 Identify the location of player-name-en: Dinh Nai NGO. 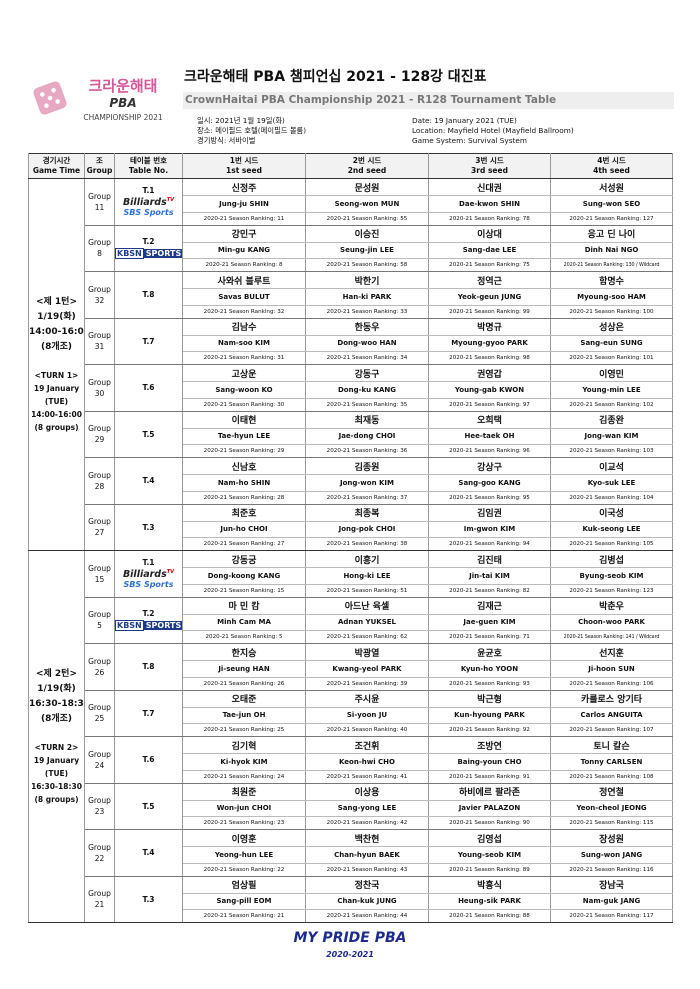
(611, 250).